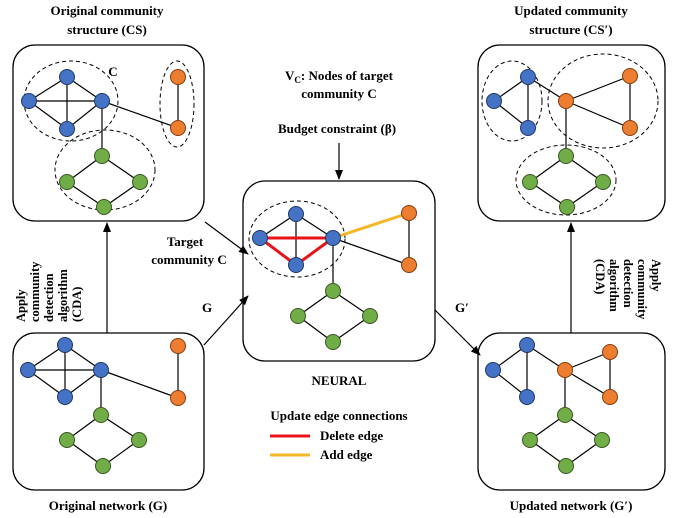 The image size is (681, 518). I want to click on target-label: Target, so click(185, 241).